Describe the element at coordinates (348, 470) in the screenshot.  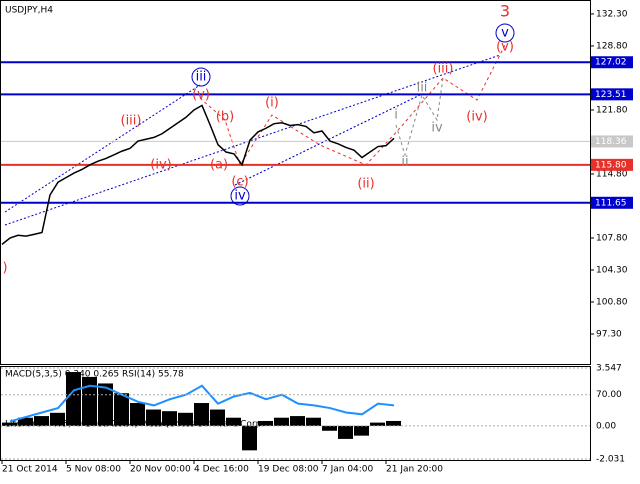
I see `x-tick-label: 7 Jan 04:00` at that location.